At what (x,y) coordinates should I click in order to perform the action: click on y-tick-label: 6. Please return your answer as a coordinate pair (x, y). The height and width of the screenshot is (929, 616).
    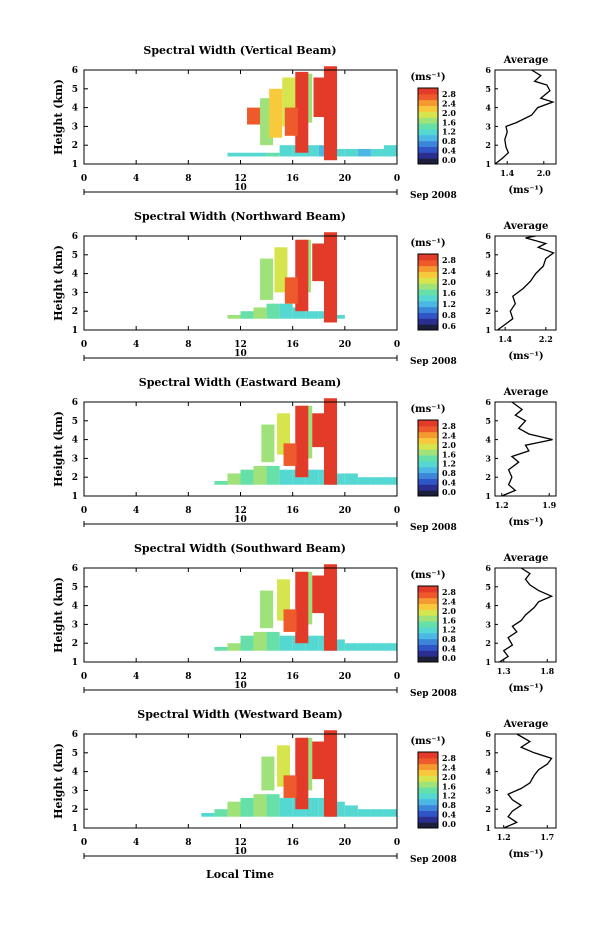
    Looking at the image, I should click on (75, 569).